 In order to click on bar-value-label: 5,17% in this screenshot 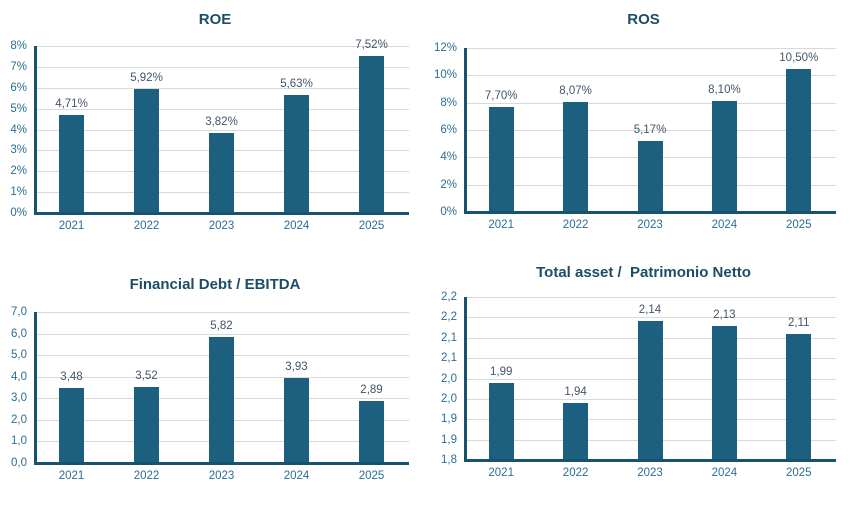, I will do `click(650, 130)`.